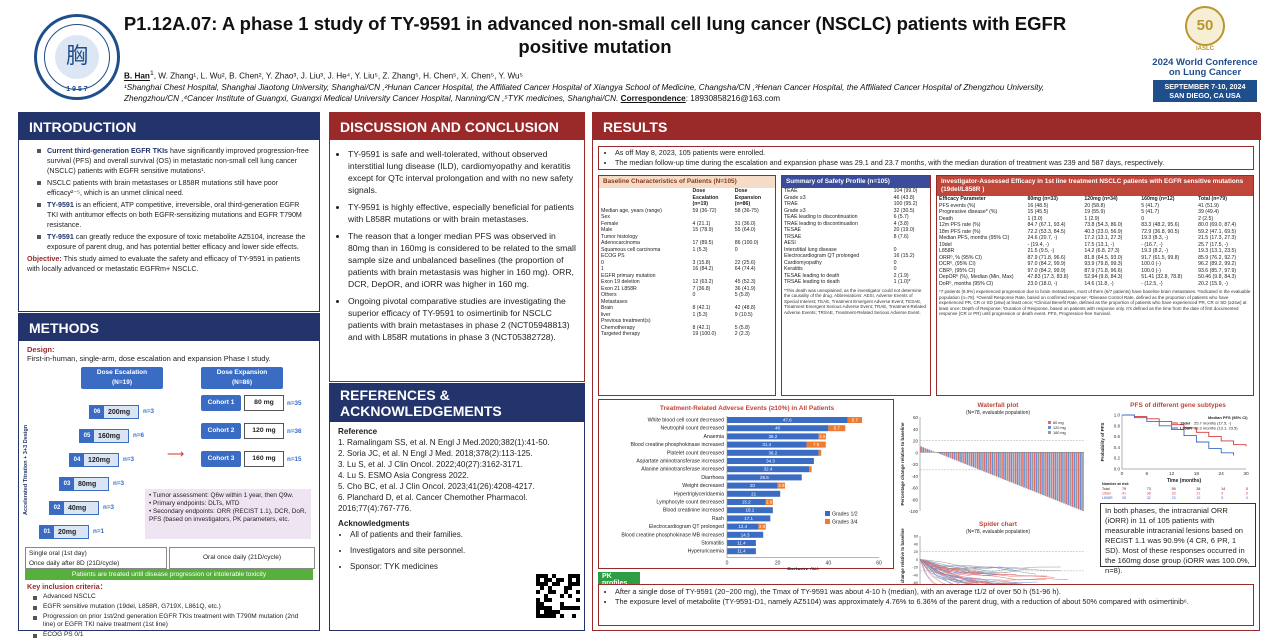  I want to click on table-row: TESAE 20 (19.0), so click(856, 230).